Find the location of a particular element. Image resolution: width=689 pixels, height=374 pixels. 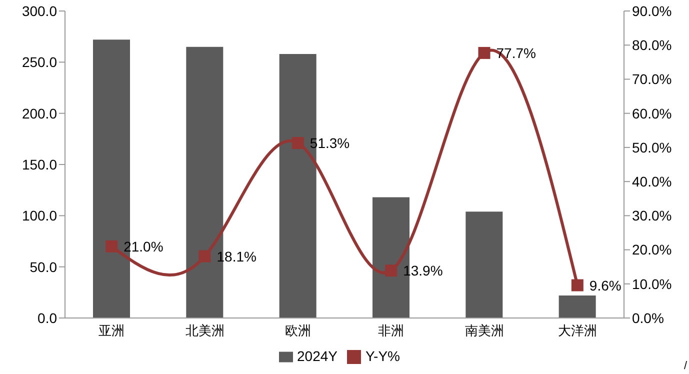

y2-tick-label: 30.0% is located at coordinates (652, 216).